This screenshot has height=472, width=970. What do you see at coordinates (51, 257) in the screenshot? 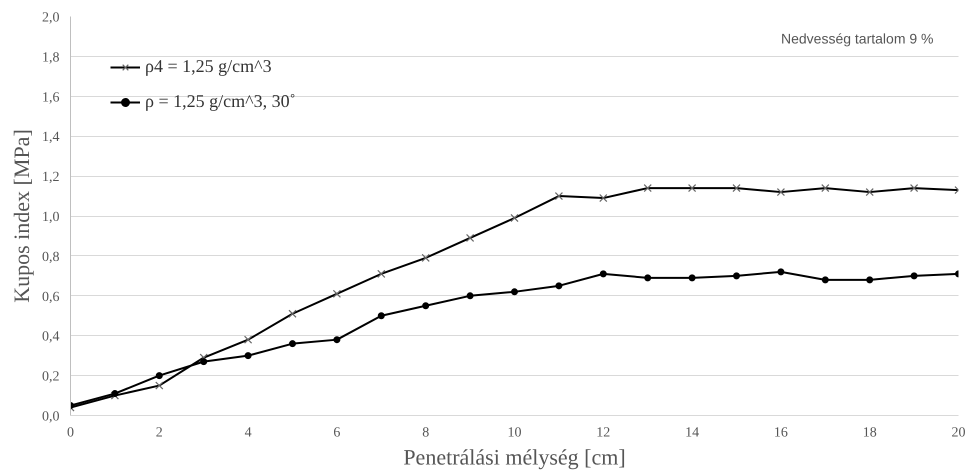
I see `y-tick-label: 0,8` at bounding box center [51, 257].